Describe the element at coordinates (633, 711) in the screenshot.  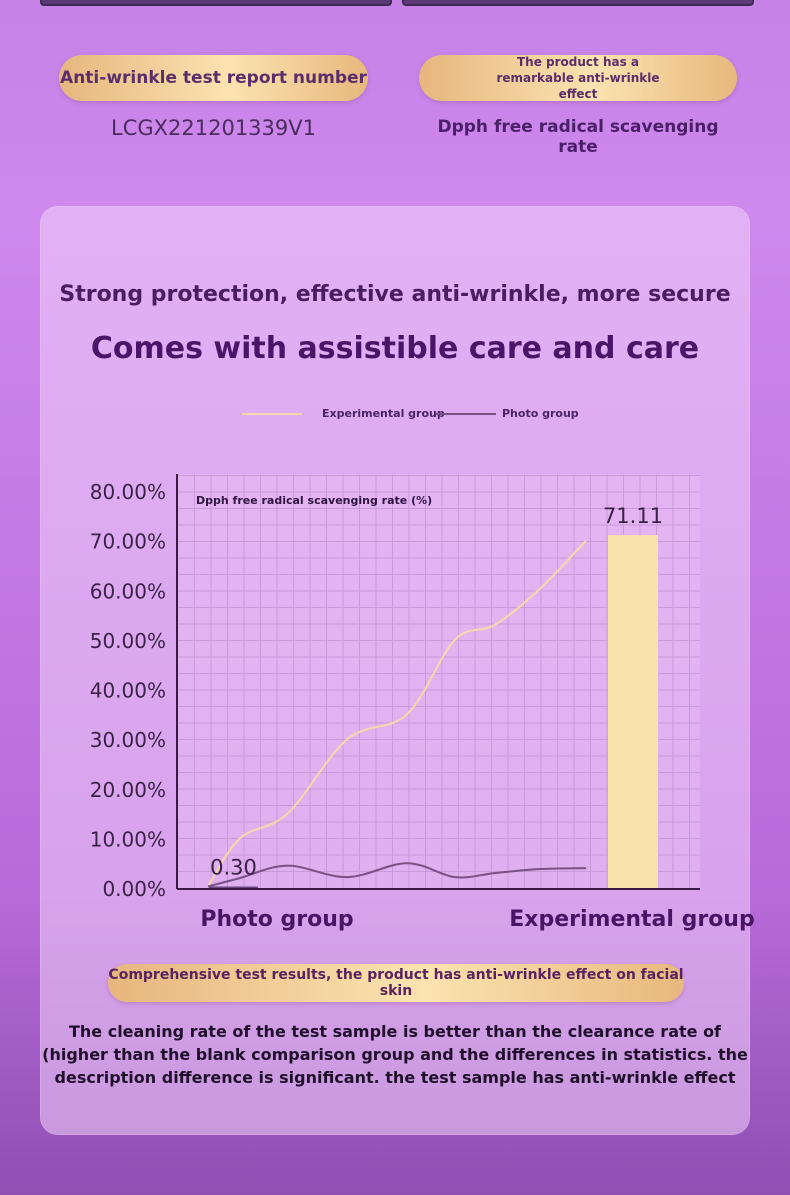
I see `bar-experimental` at that location.